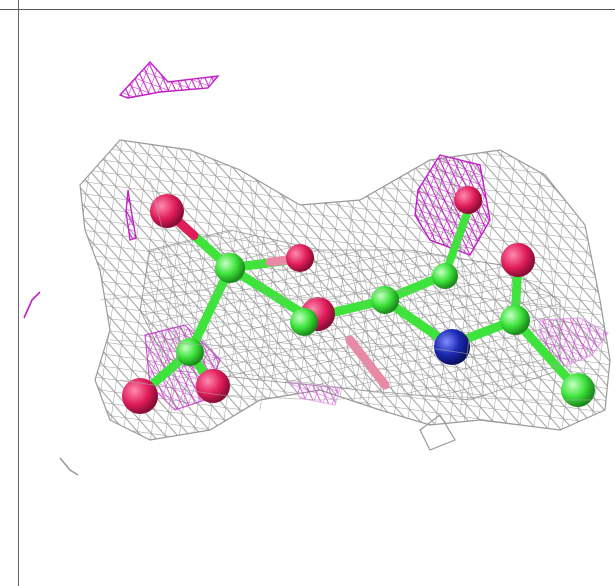  What do you see at coordinates (452, 347) in the screenshot?
I see `nitrogen-atom` at bounding box center [452, 347].